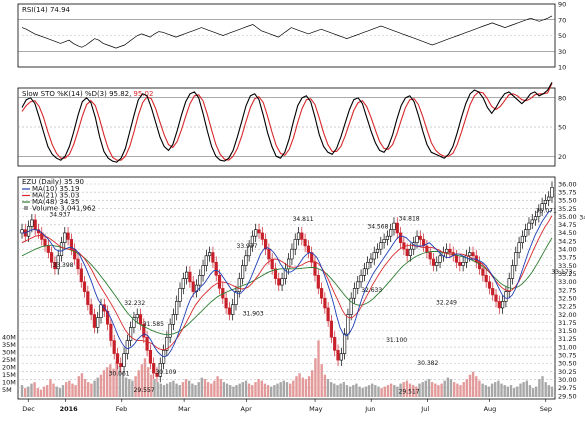  I want to click on price-tick-15: 32.25, so click(567, 307).